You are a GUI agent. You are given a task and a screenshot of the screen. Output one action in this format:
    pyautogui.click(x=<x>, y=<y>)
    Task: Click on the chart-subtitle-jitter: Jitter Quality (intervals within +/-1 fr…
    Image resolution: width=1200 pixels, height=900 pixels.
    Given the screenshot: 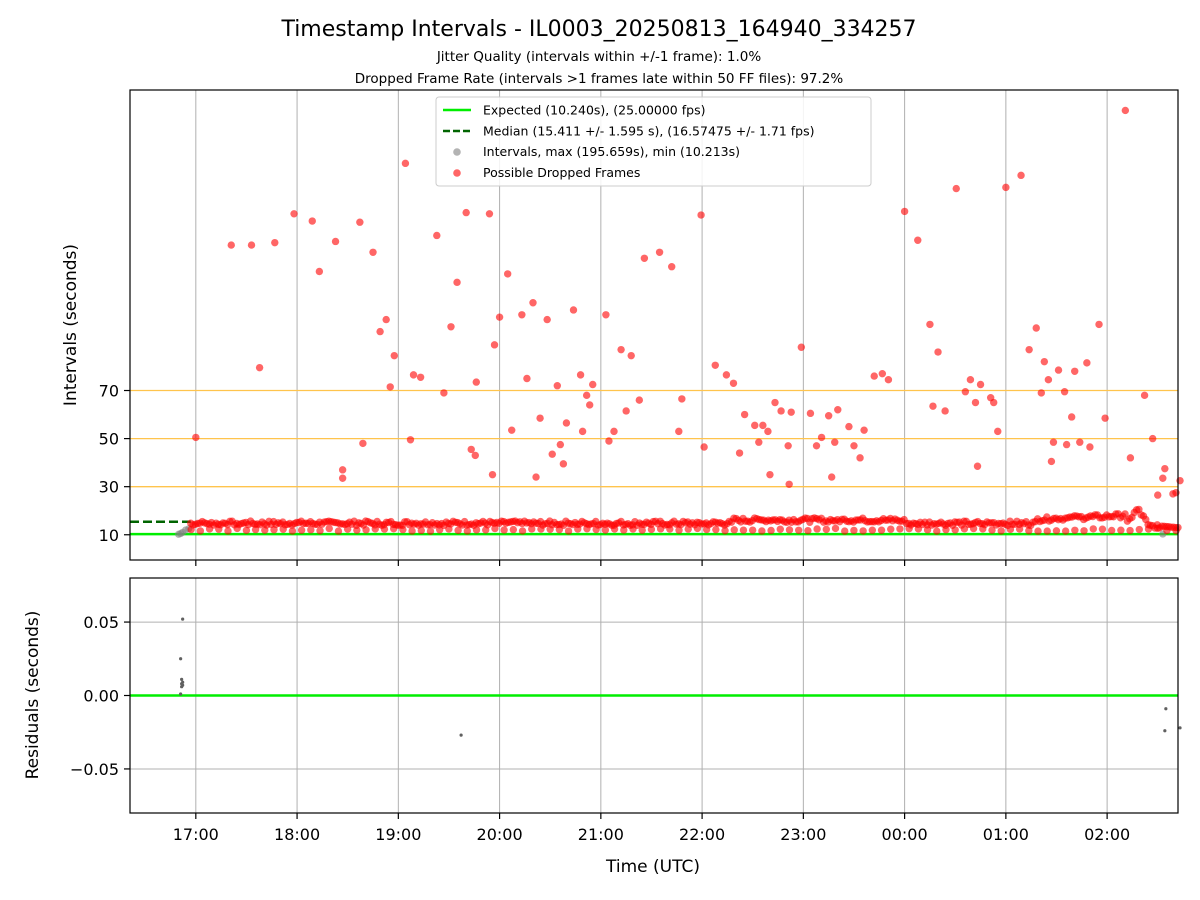 What is the action you would take?
    pyautogui.click(x=599, y=57)
    